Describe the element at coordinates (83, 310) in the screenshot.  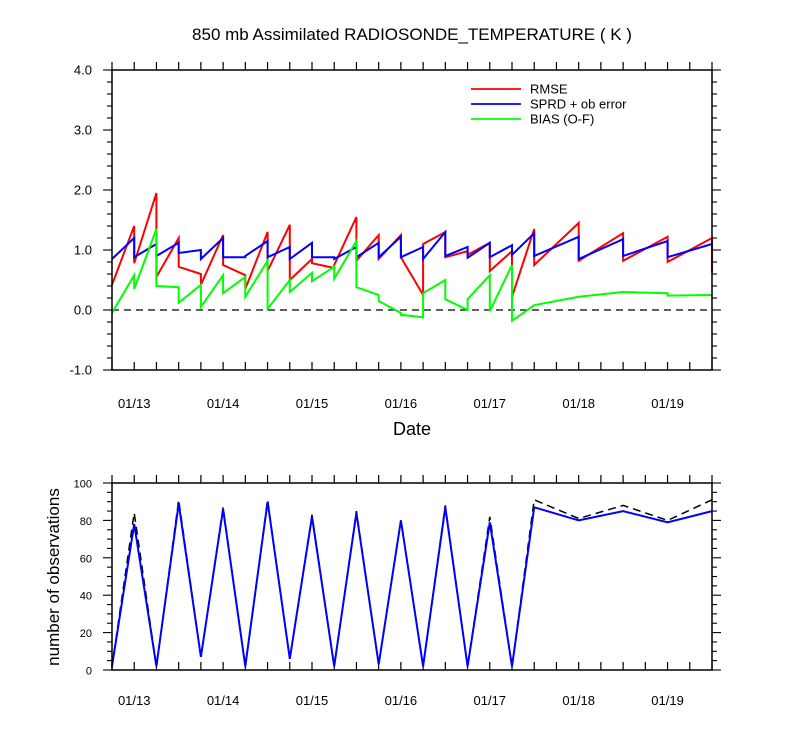
I see `y-tick-label: 0.0` at that location.